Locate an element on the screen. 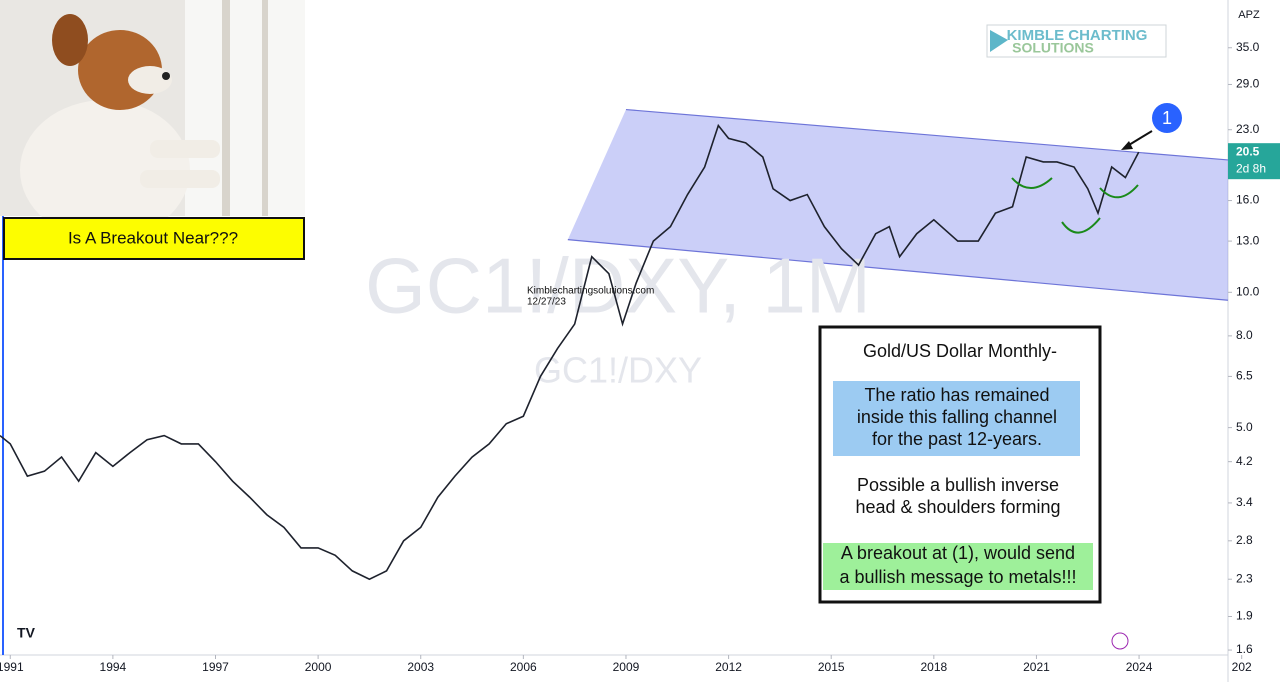  x-tick-label: 2009 is located at coordinates (626, 667).